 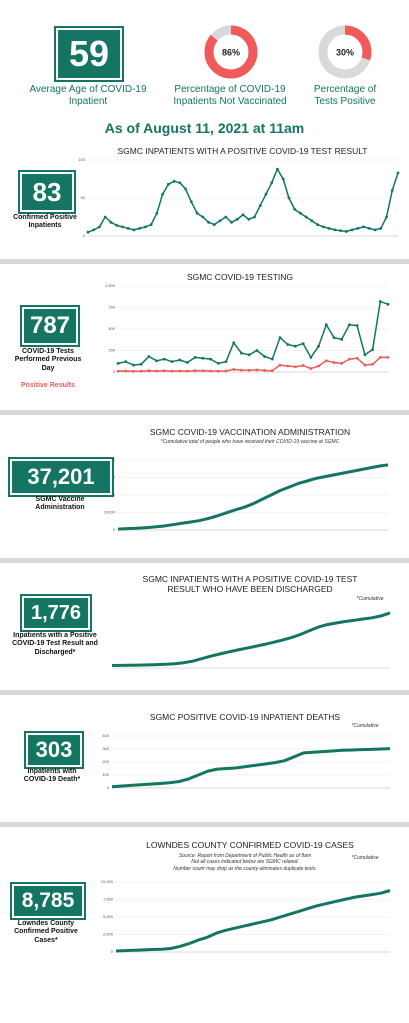 I want to click on y-tick-label: 2,500, so click(x=108, y=934).